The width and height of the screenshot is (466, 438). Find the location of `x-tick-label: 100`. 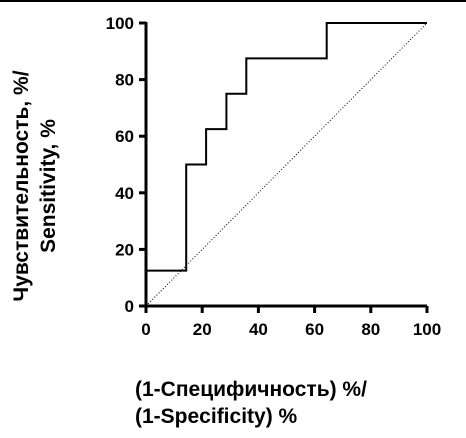

x-tick-label: 100 is located at coordinates (427, 329).